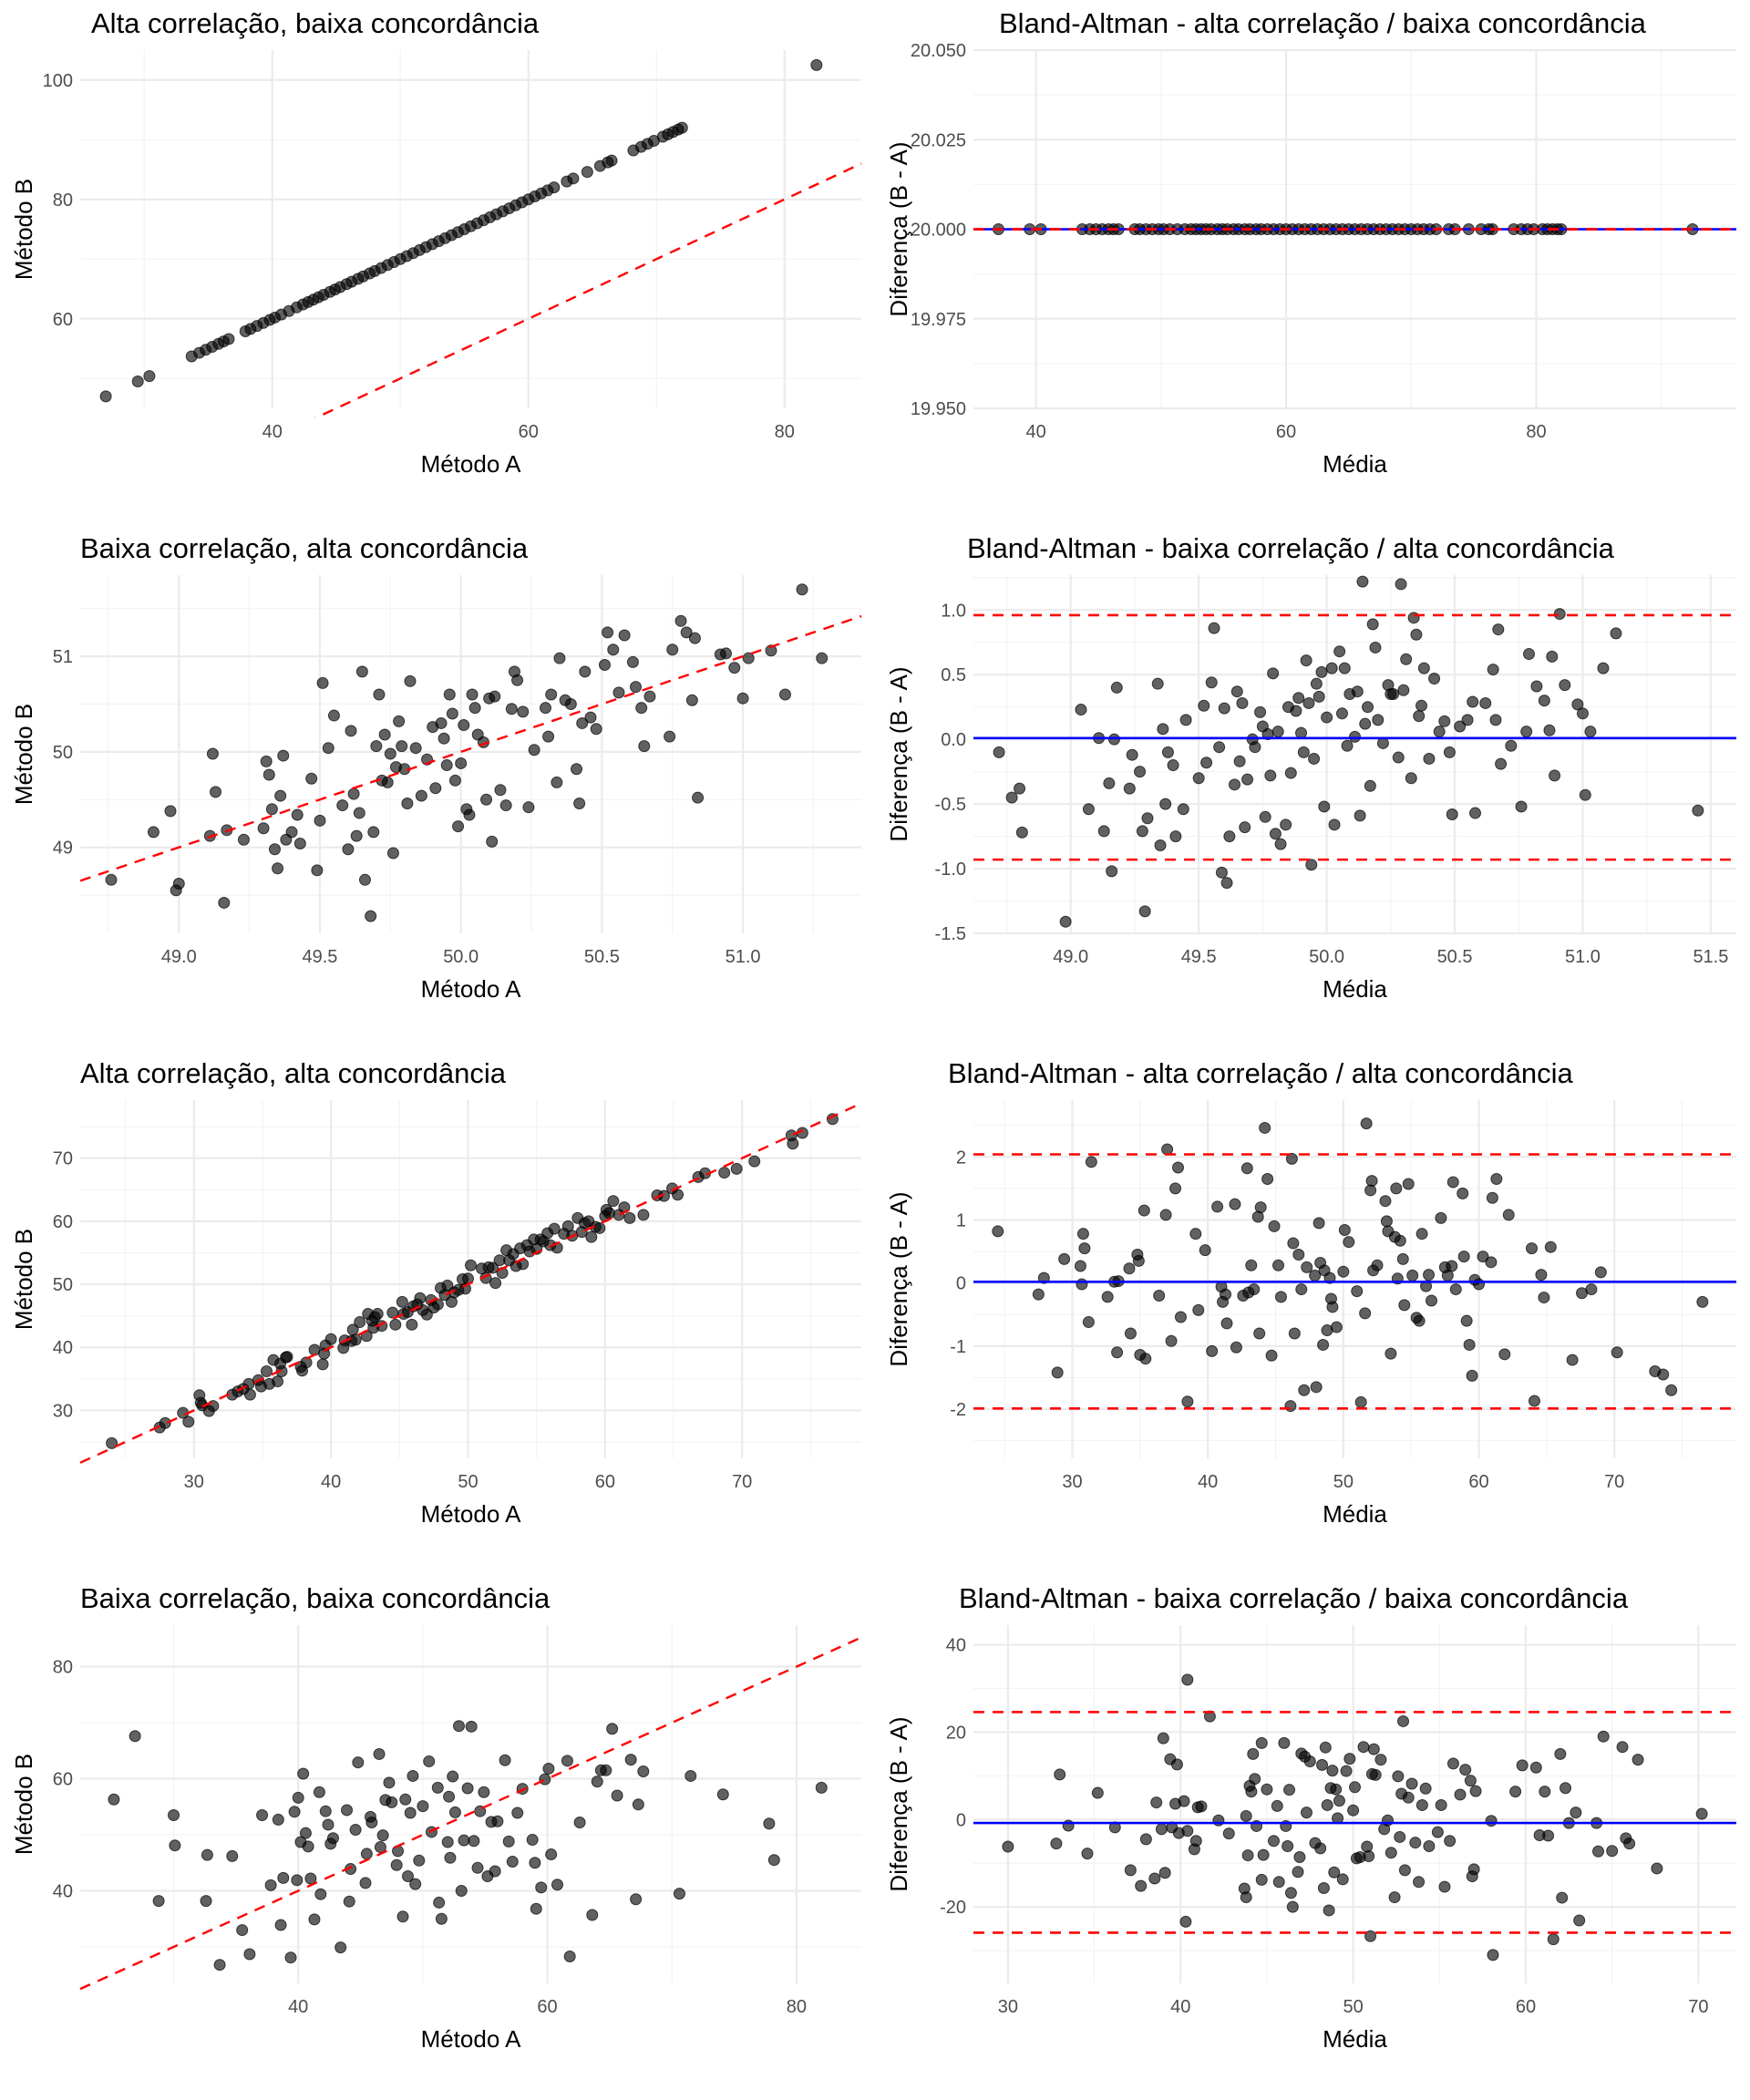 The image size is (1750, 2100). Describe the element at coordinates (899, 1804) in the screenshot. I see `y-axis-label: Diferença (B - A)` at that location.